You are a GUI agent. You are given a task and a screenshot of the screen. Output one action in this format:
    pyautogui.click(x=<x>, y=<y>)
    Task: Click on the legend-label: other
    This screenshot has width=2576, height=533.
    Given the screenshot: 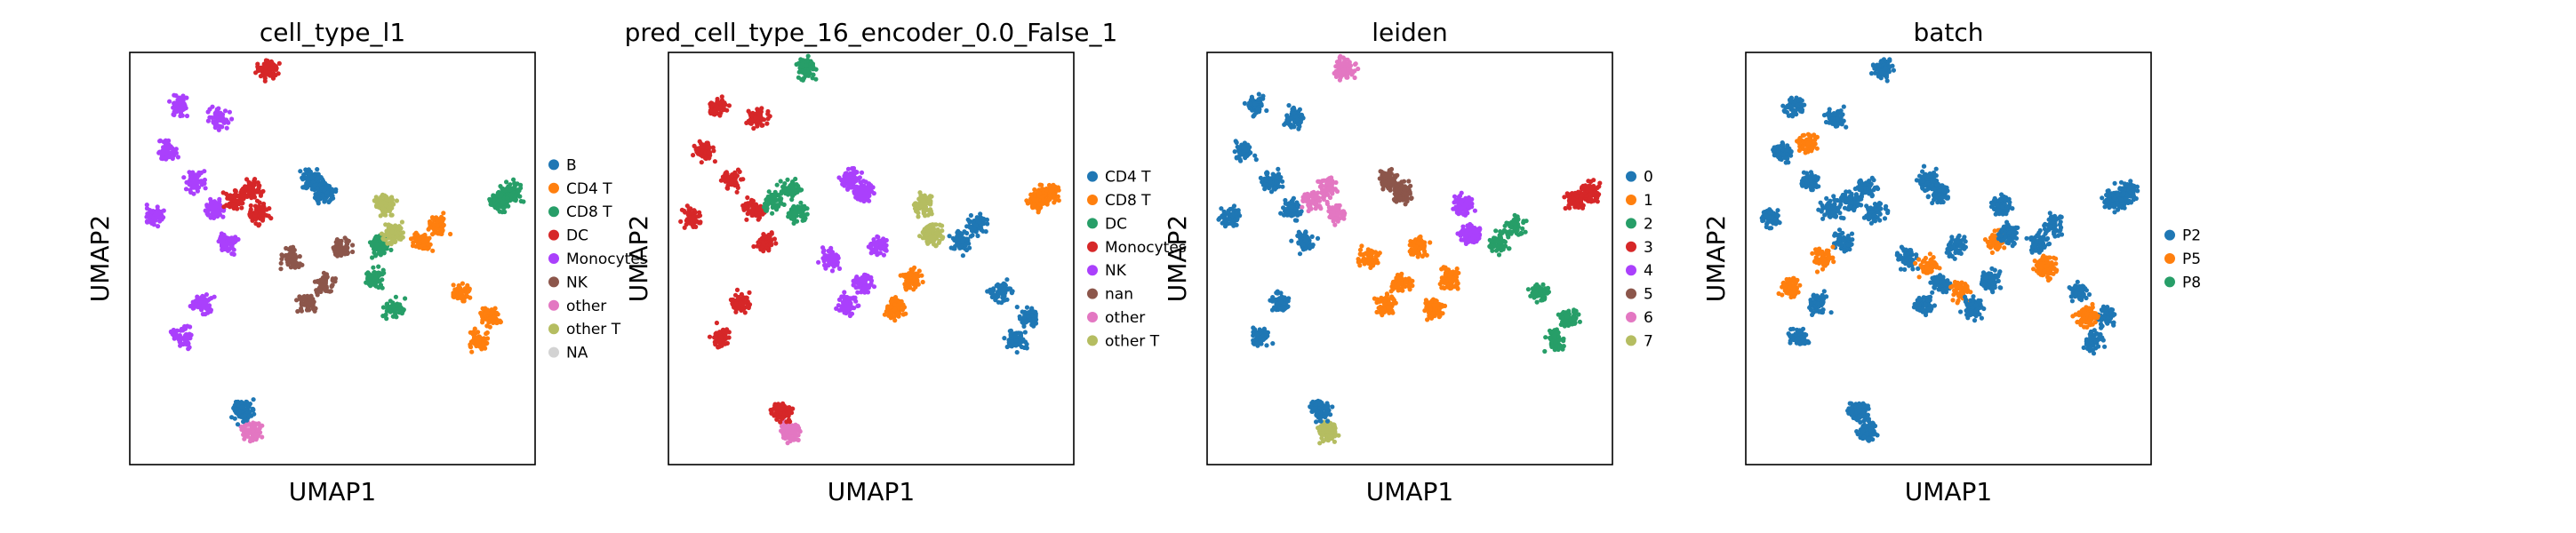 What is the action you would take?
    pyautogui.click(x=586, y=306)
    